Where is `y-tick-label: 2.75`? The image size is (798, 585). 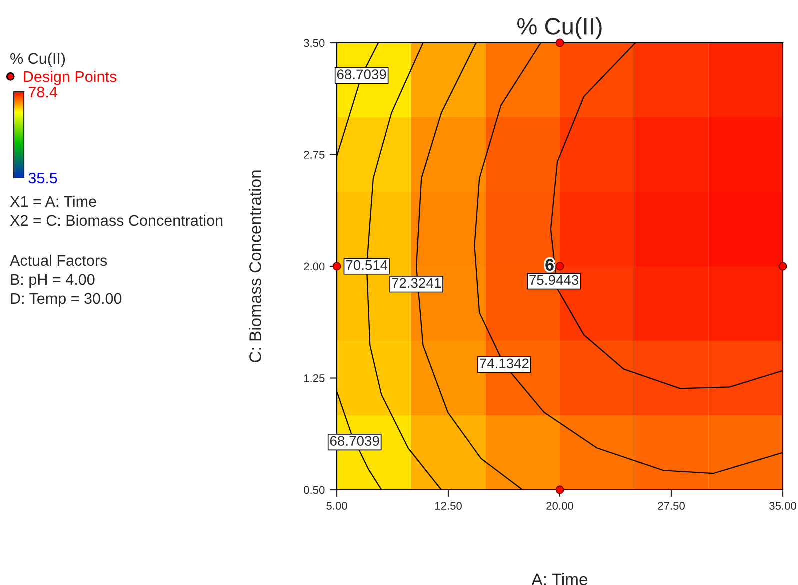 y-tick-label: 2.75 is located at coordinates (314, 155).